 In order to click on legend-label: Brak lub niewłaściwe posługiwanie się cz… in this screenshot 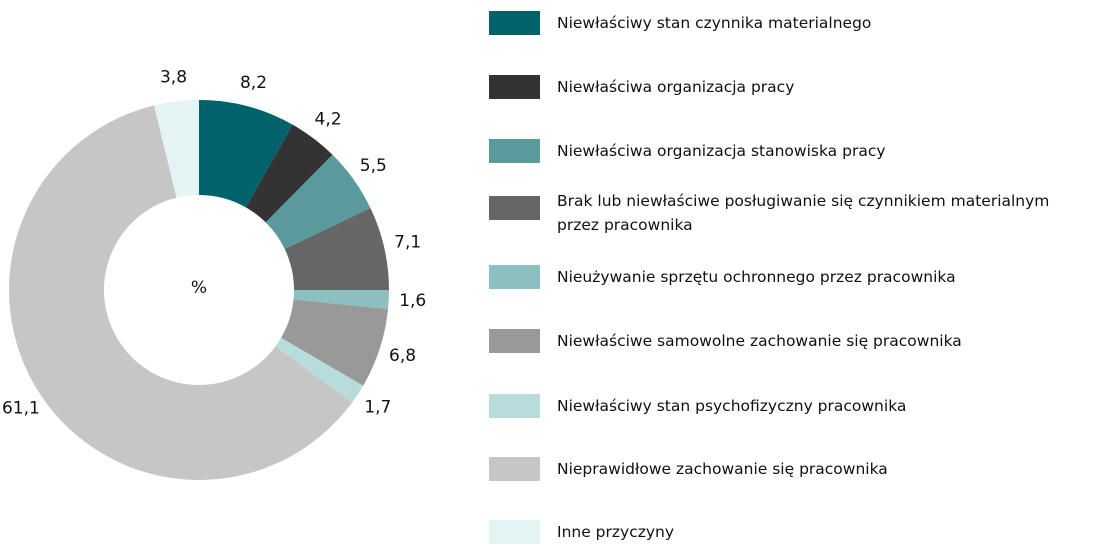, I will do `click(803, 213)`.